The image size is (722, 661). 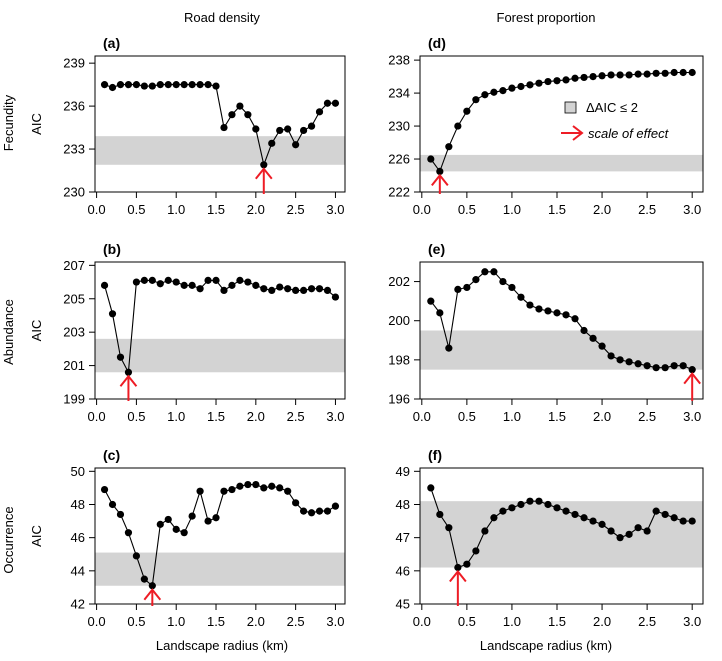 What do you see at coordinates (550, 538) in the screenshot?
I see `chart-panel: (f) 0.0 0.5 1.0 1.5 2.0 2.5 3.0 45 46 47 48 49` at bounding box center [550, 538].